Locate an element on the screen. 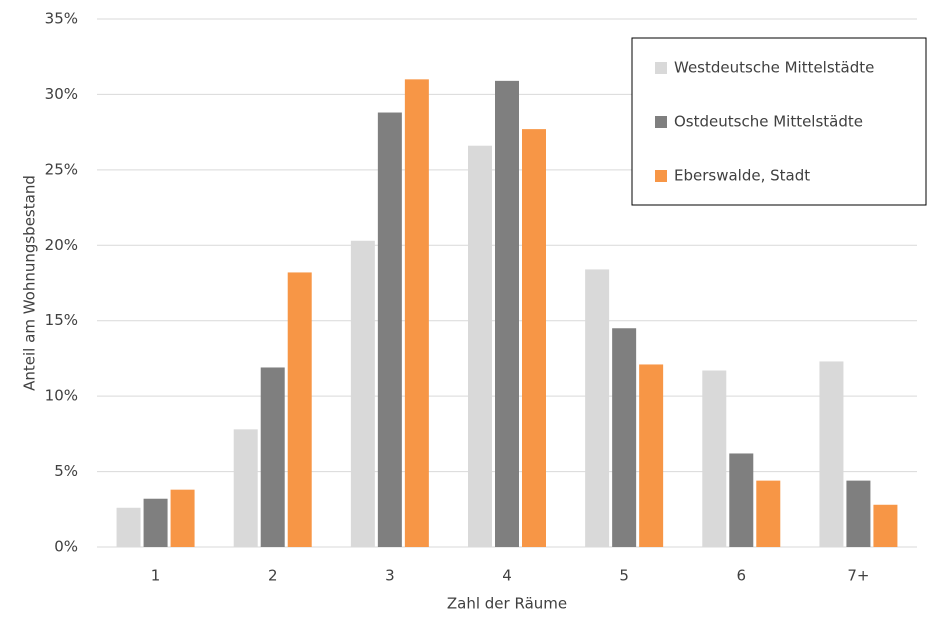 This screenshot has width=932, height=620. legend-box is located at coordinates (779, 121).